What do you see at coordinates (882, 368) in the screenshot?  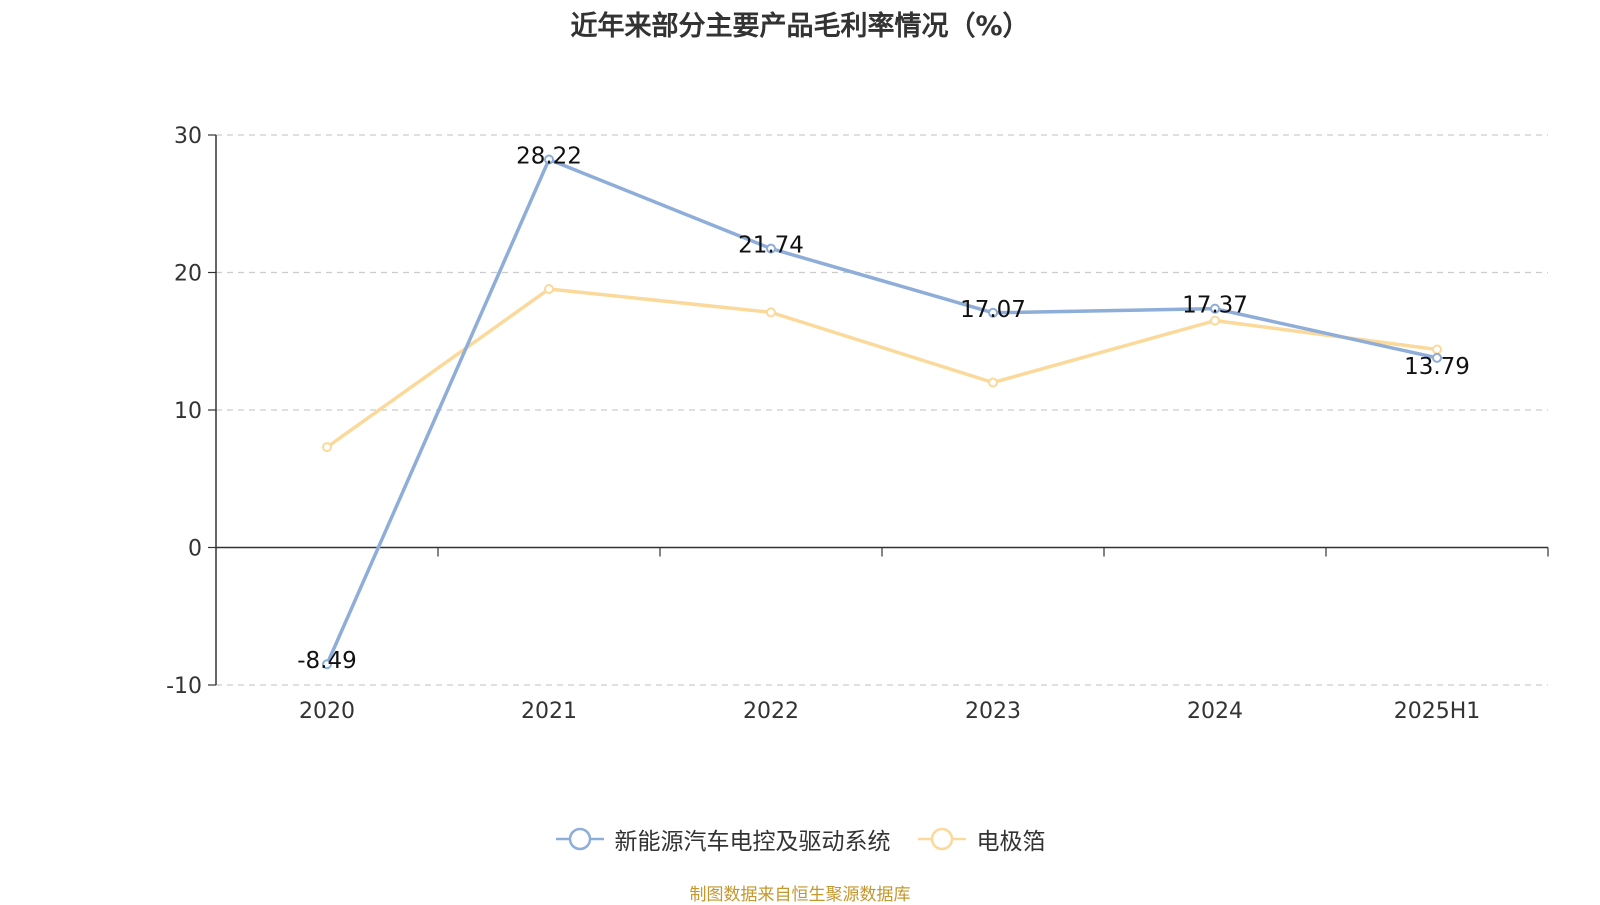 I see `series-line` at bounding box center [882, 368].